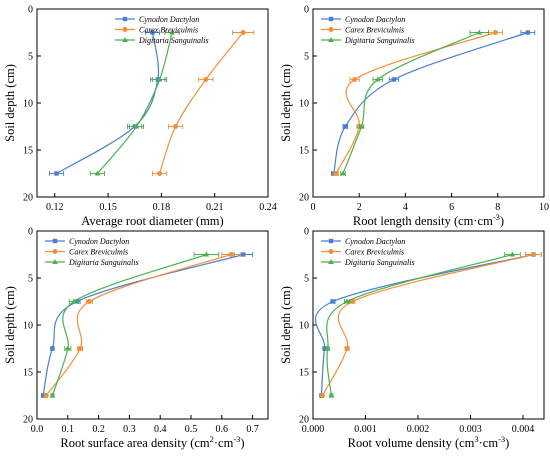 This screenshot has height=465, width=550. Describe the element at coordinates (451, 207) in the screenshot. I see `x-tick-label: 6` at that location.